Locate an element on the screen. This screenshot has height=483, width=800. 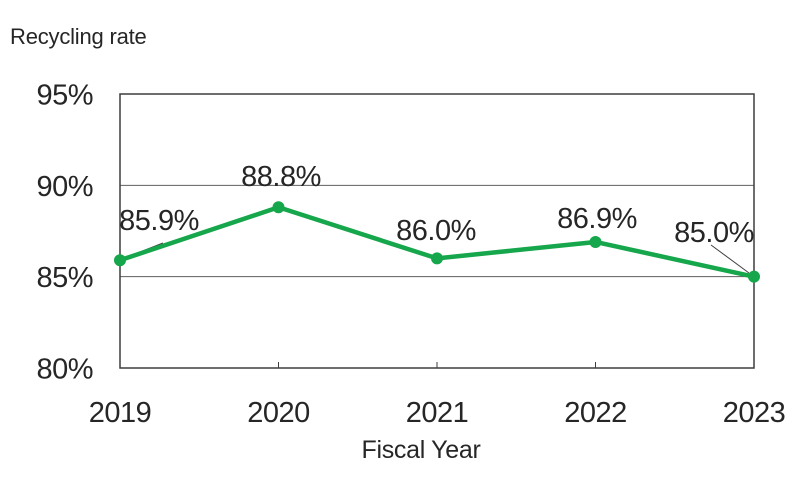
data-point-2021 is located at coordinates (437, 258).